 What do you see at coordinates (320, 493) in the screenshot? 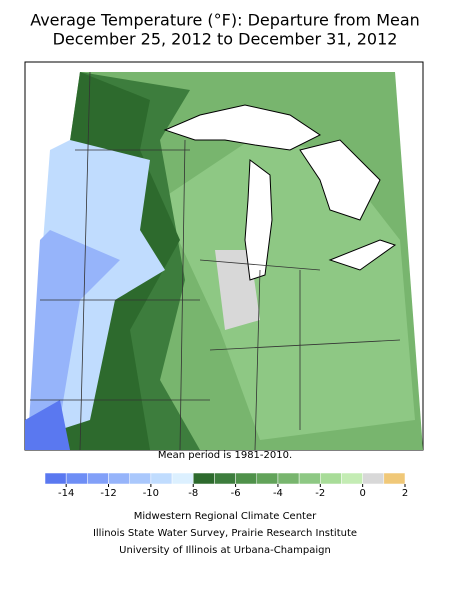
I see `legend-tick-label: -2` at bounding box center [320, 493].